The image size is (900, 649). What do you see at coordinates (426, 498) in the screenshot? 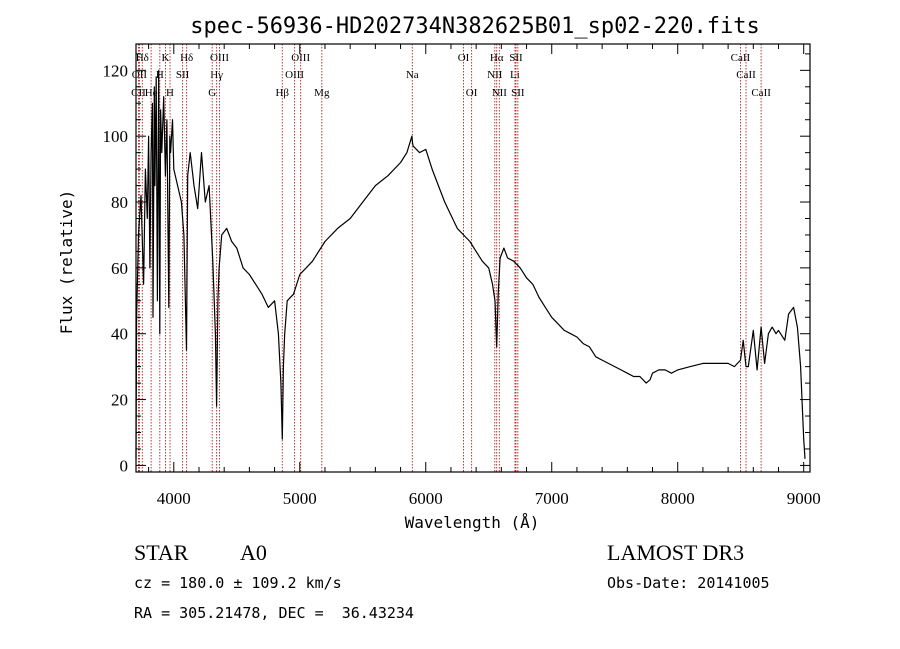
I see `x-tick-label: 6000` at bounding box center [426, 498].